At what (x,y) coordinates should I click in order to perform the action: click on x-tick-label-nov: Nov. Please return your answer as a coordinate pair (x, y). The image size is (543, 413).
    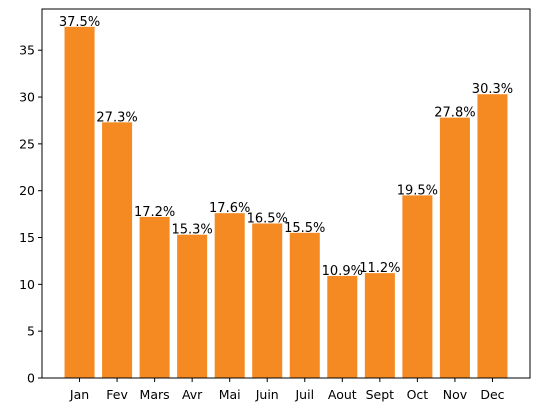
    Looking at the image, I should click on (455, 394).